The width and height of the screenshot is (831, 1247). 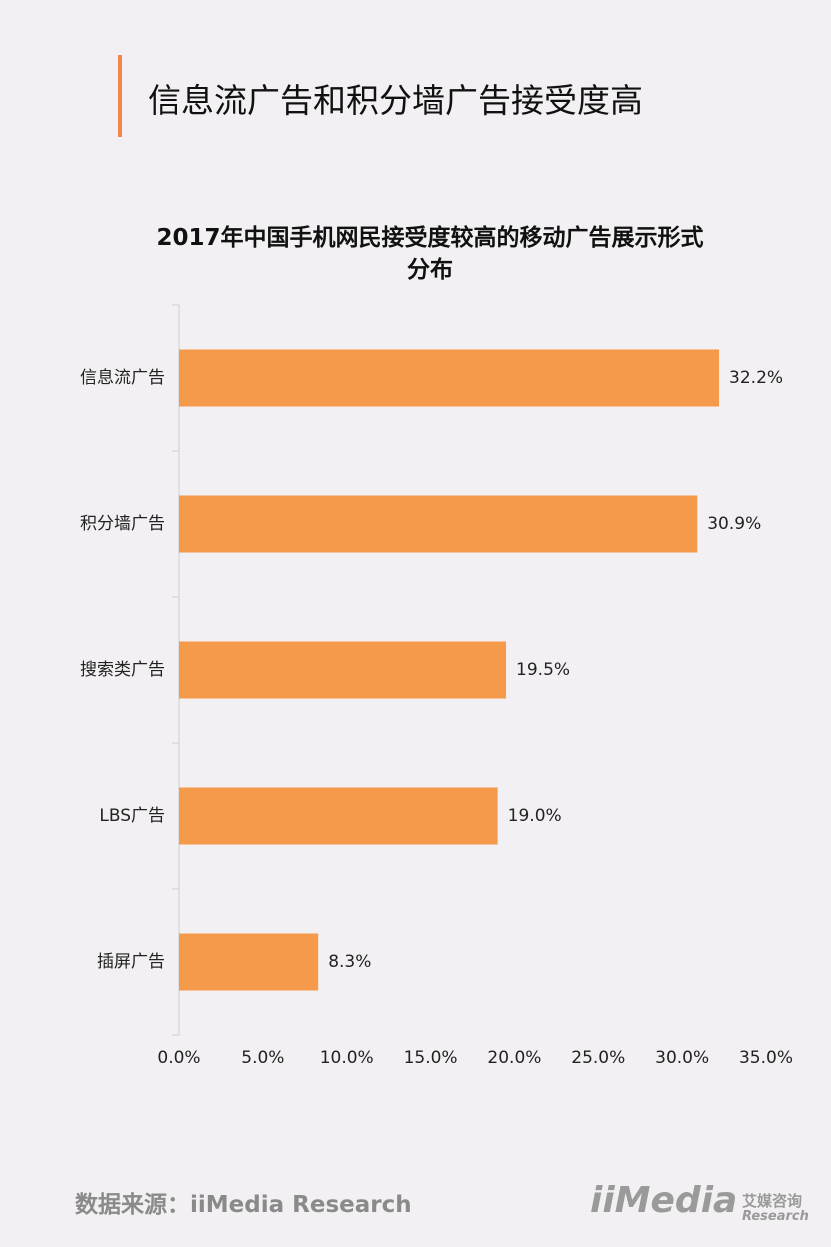 What do you see at coordinates (122, 378) in the screenshot?
I see `y-tick-label: 信息流广告` at bounding box center [122, 378].